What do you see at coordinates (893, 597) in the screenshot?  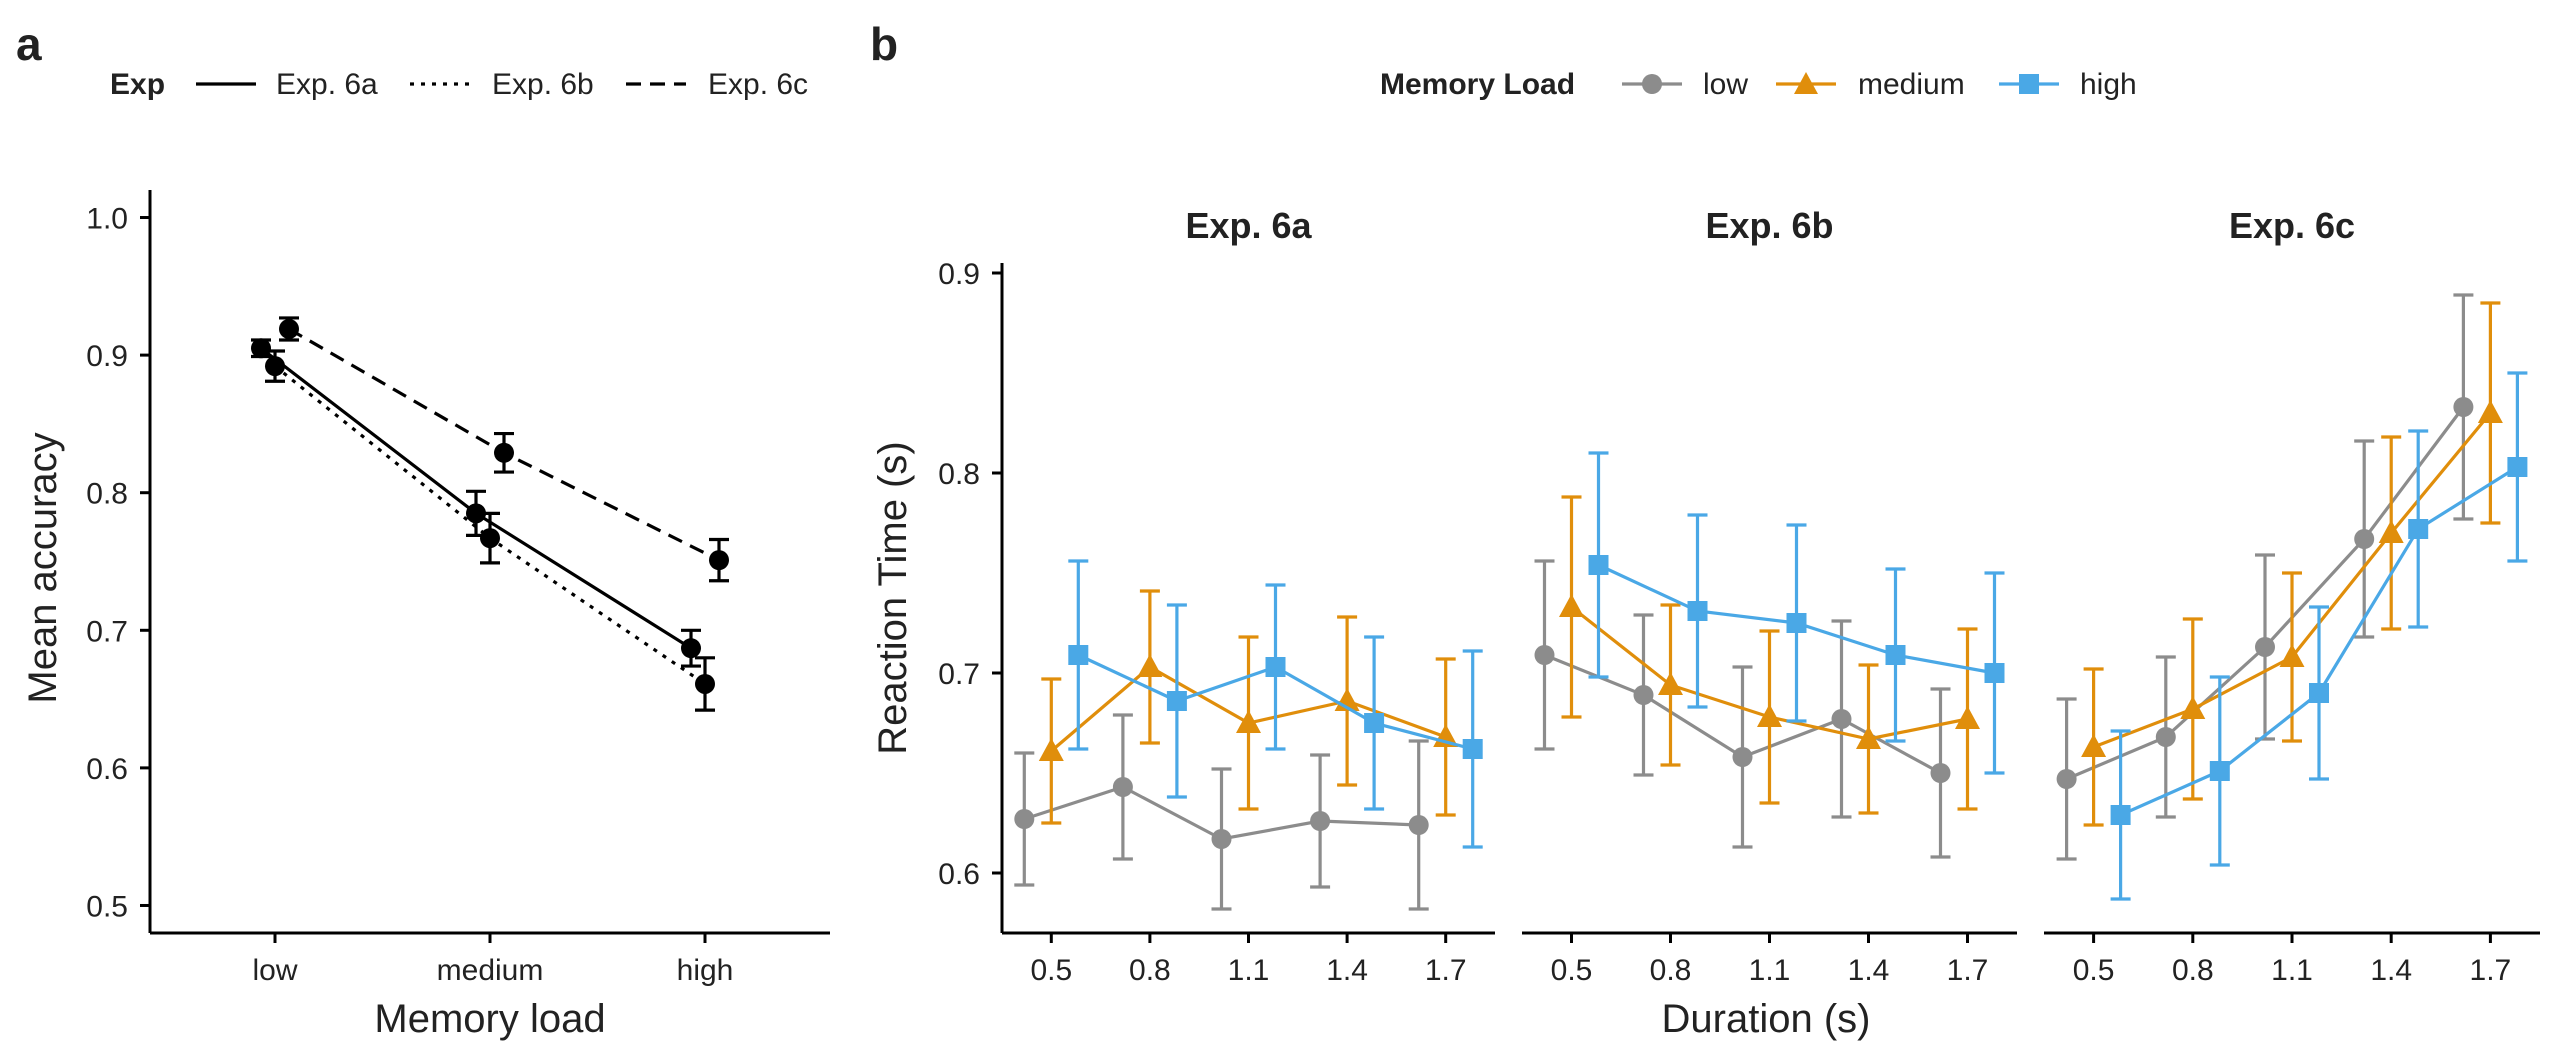 I see `panel-b-y-axis-label: Reaction Time (s)` at bounding box center [893, 597].